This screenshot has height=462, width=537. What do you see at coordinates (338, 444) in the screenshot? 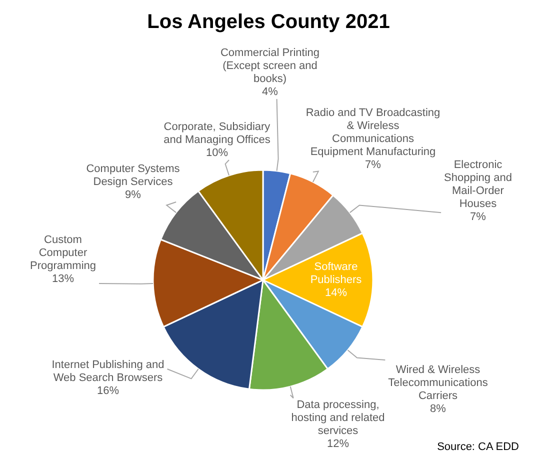
I see `data-label: 12%` at bounding box center [338, 444].